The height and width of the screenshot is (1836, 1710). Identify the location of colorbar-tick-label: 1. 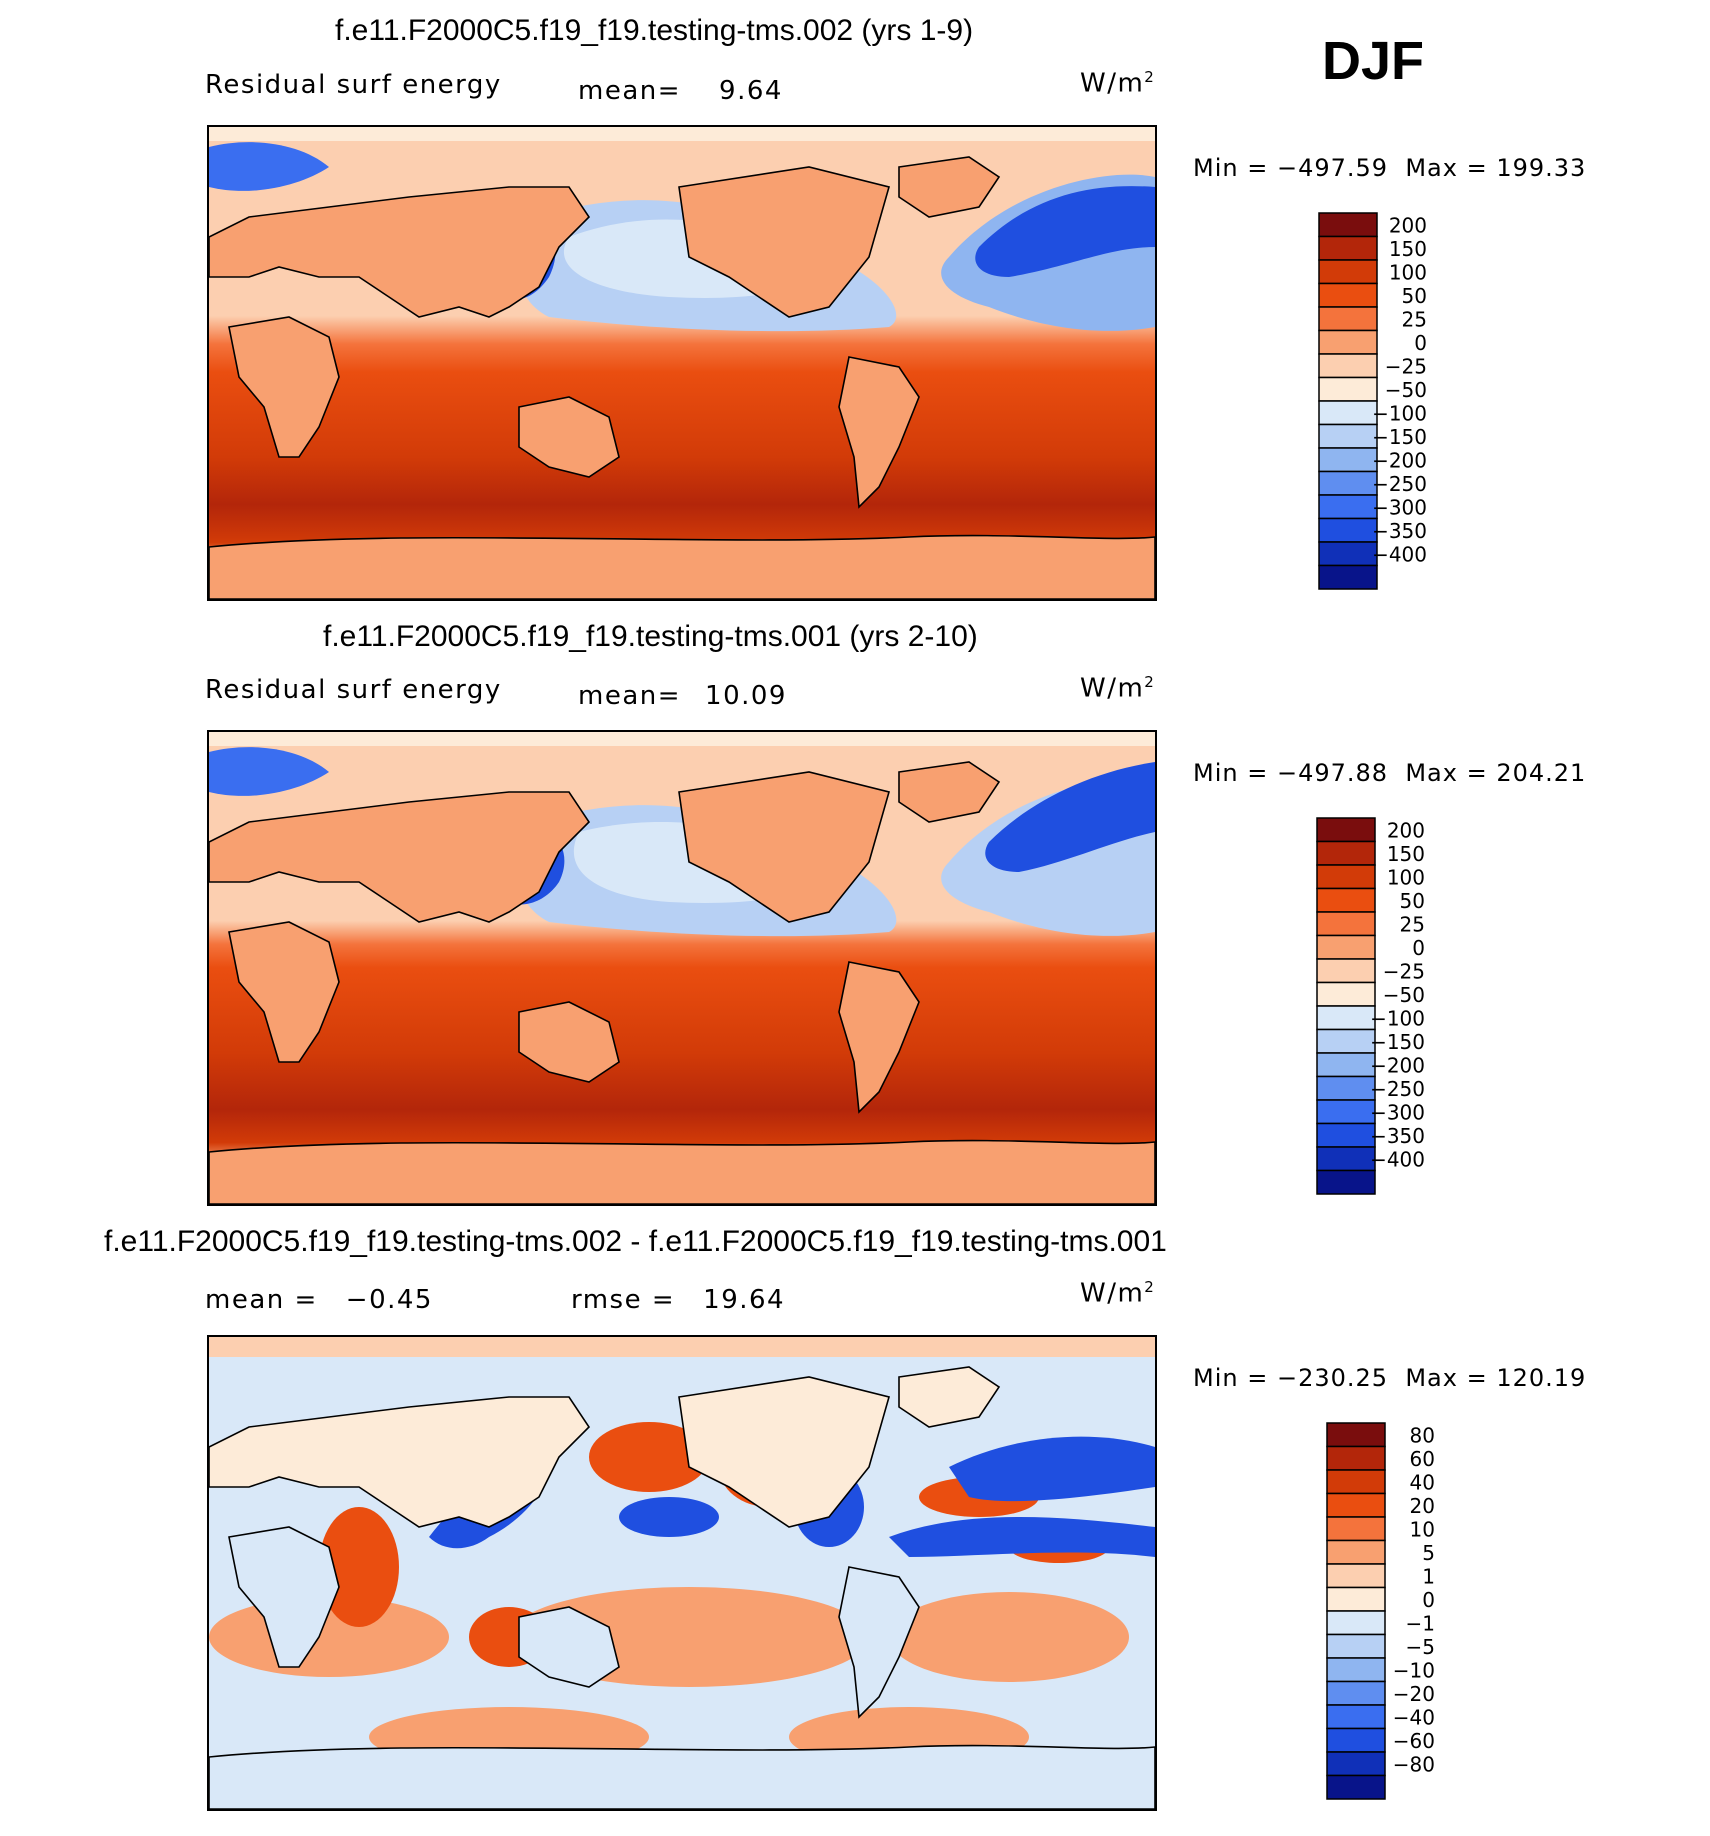
(1428, 1577).